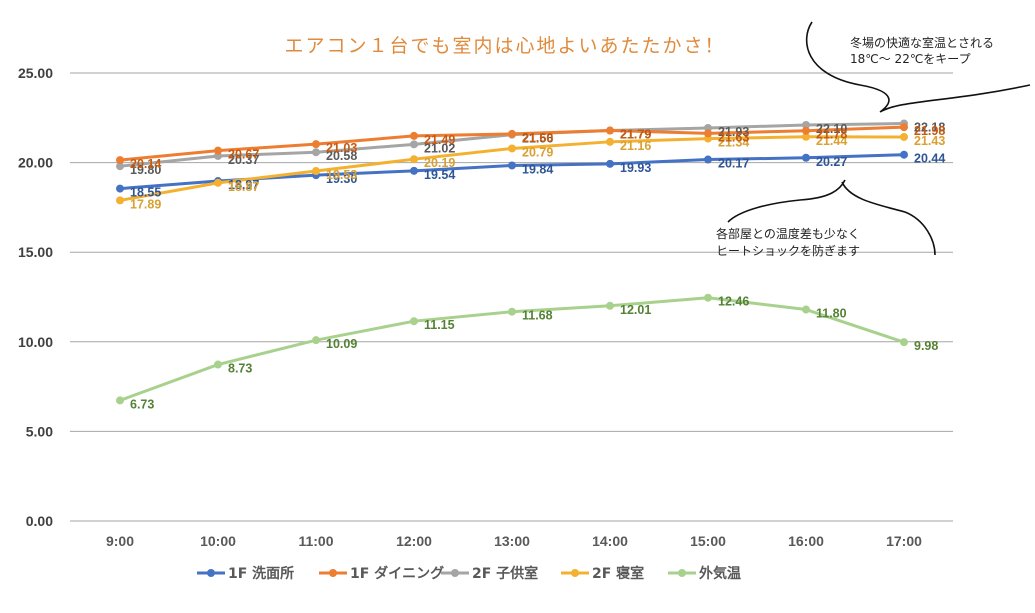 This screenshot has height=613, width=1035. What do you see at coordinates (733, 143) in the screenshot?
I see `data-label: 21.34` at bounding box center [733, 143].